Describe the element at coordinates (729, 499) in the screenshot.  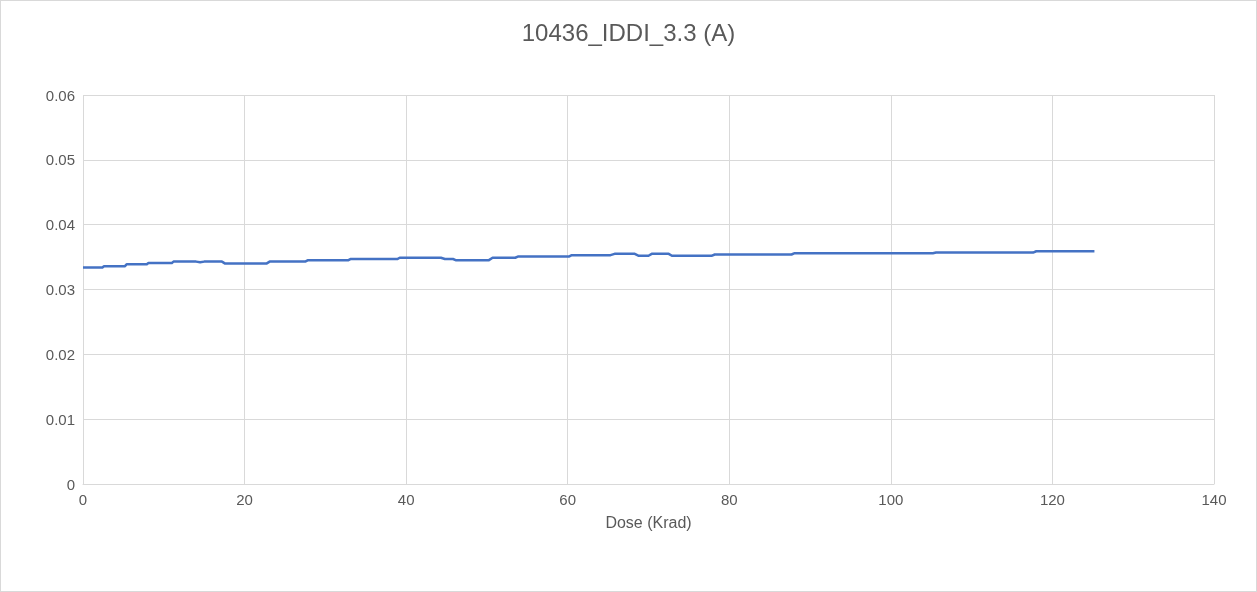
I see `x-tick-label: 80` at that location.